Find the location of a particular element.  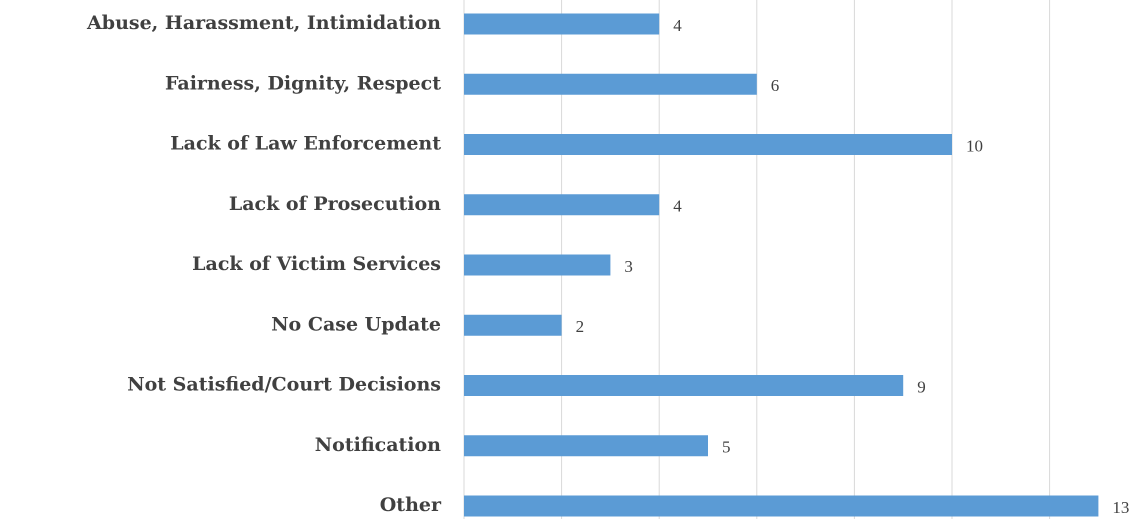

category-label: Fairness, Dignity, Respect is located at coordinates (303, 83).